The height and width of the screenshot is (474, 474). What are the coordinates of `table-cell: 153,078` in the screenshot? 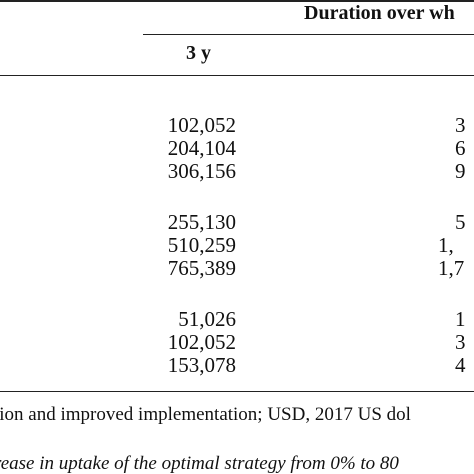 It's located at (201, 365).